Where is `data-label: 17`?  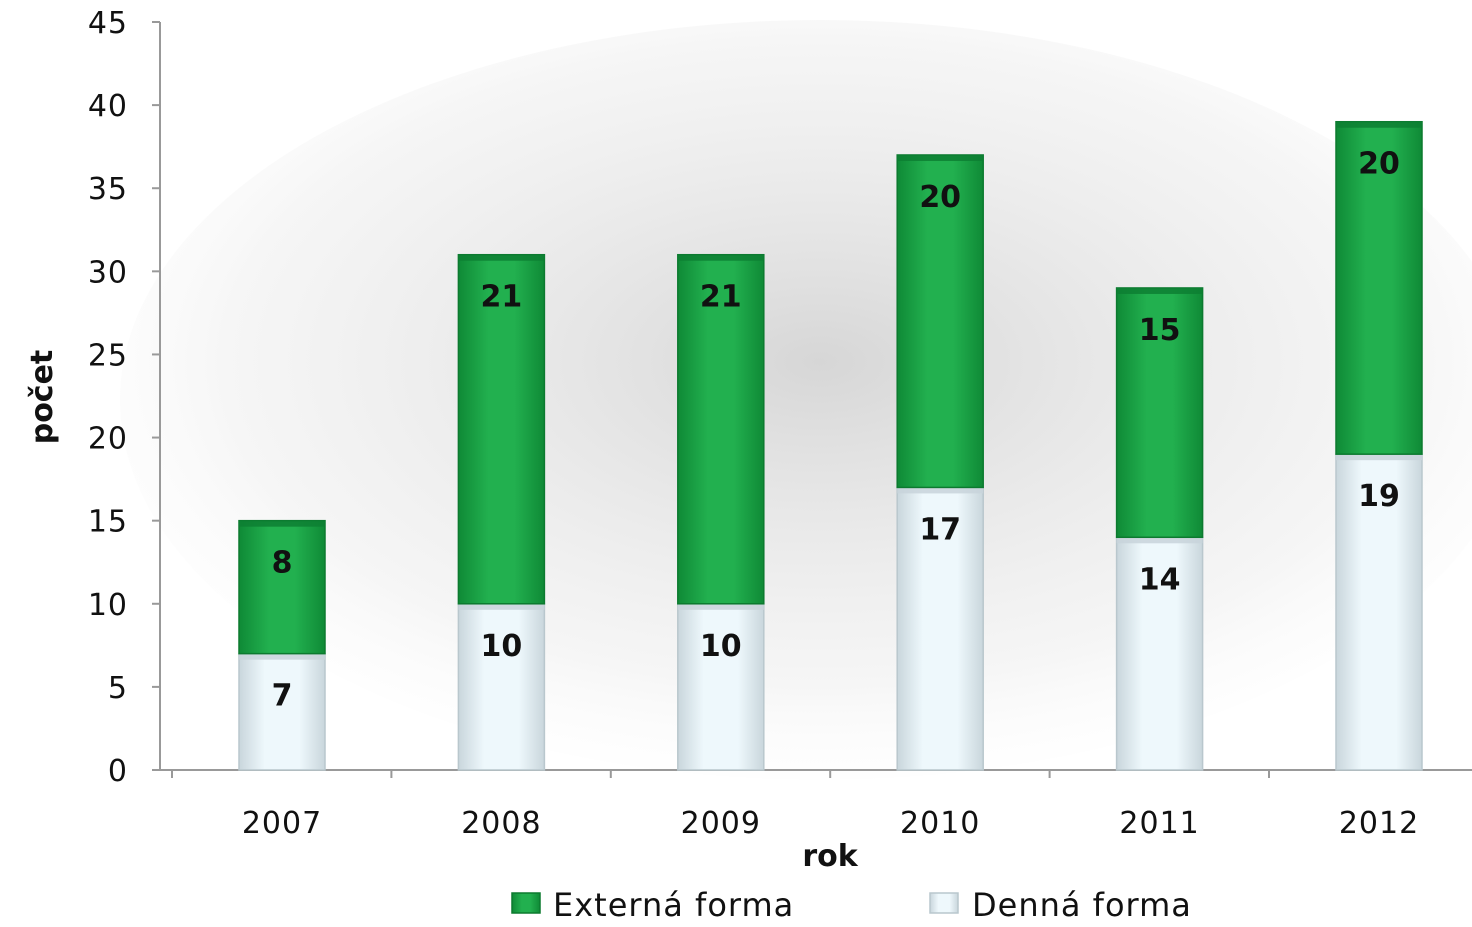
data-label: 17 is located at coordinates (940, 529).